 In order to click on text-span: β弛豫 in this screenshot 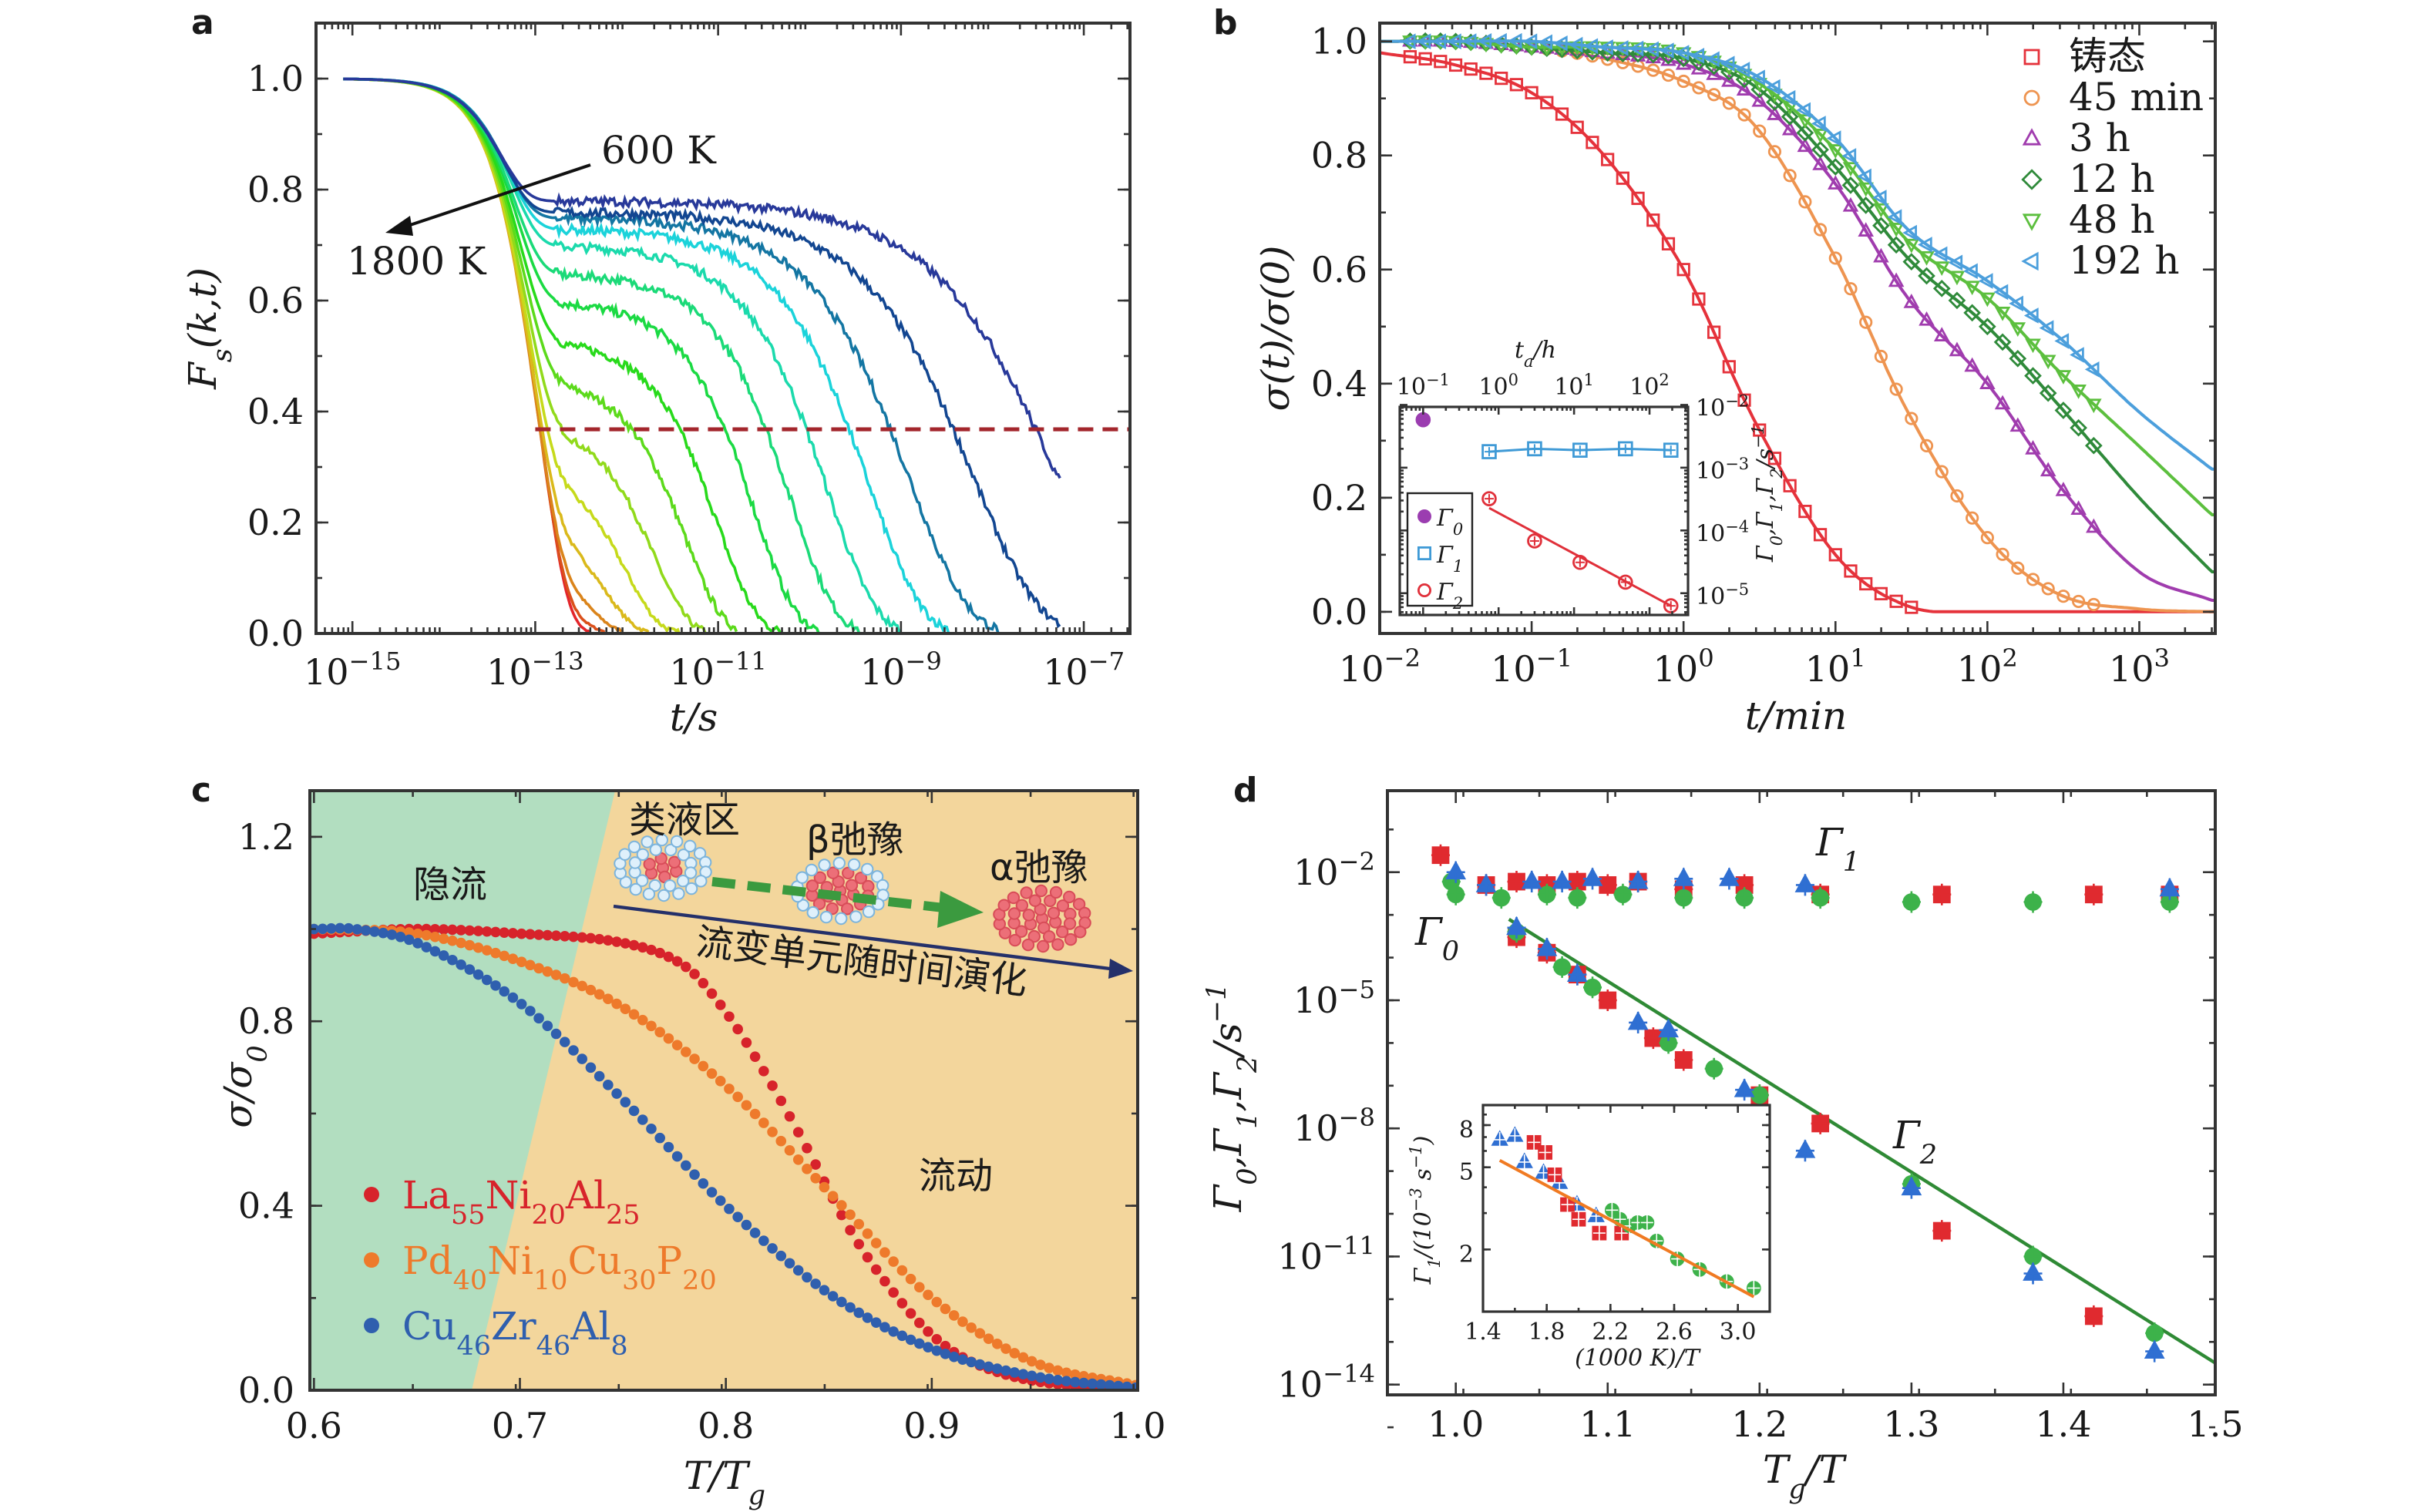, I will do `click(855, 840)`.